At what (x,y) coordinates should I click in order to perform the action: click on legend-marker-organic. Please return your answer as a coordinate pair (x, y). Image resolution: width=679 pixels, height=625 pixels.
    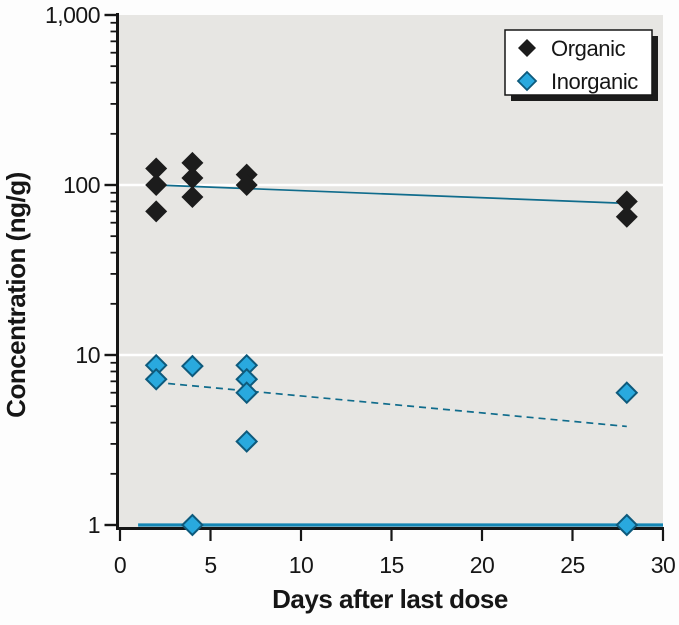
    Looking at the image, I should click on (527, 48).